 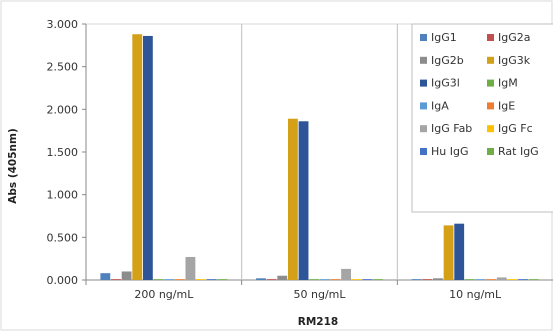 I want to click on legend-label: IgG2b, so click(x=447, y=60).